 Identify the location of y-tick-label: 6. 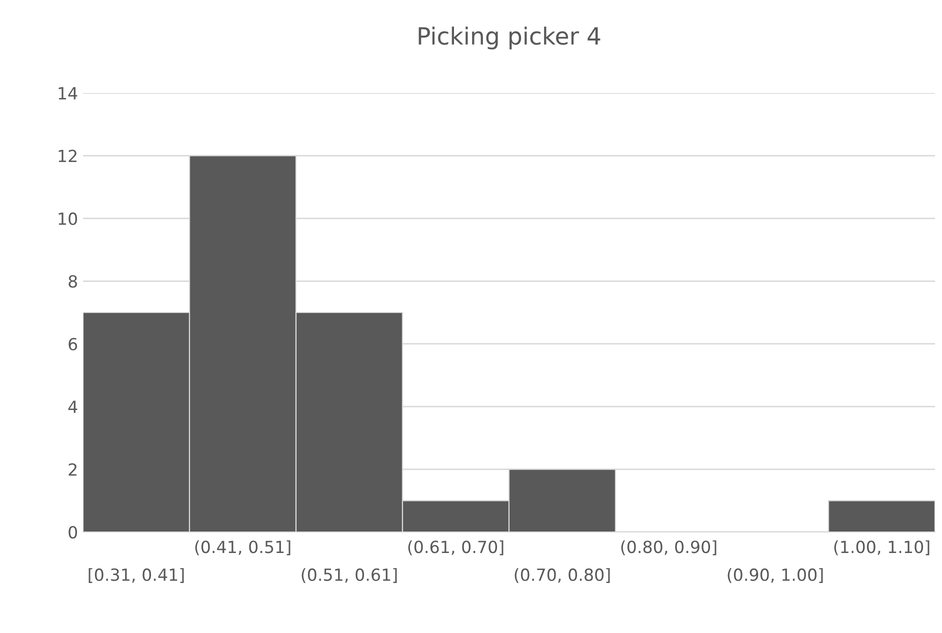
(73, 344).